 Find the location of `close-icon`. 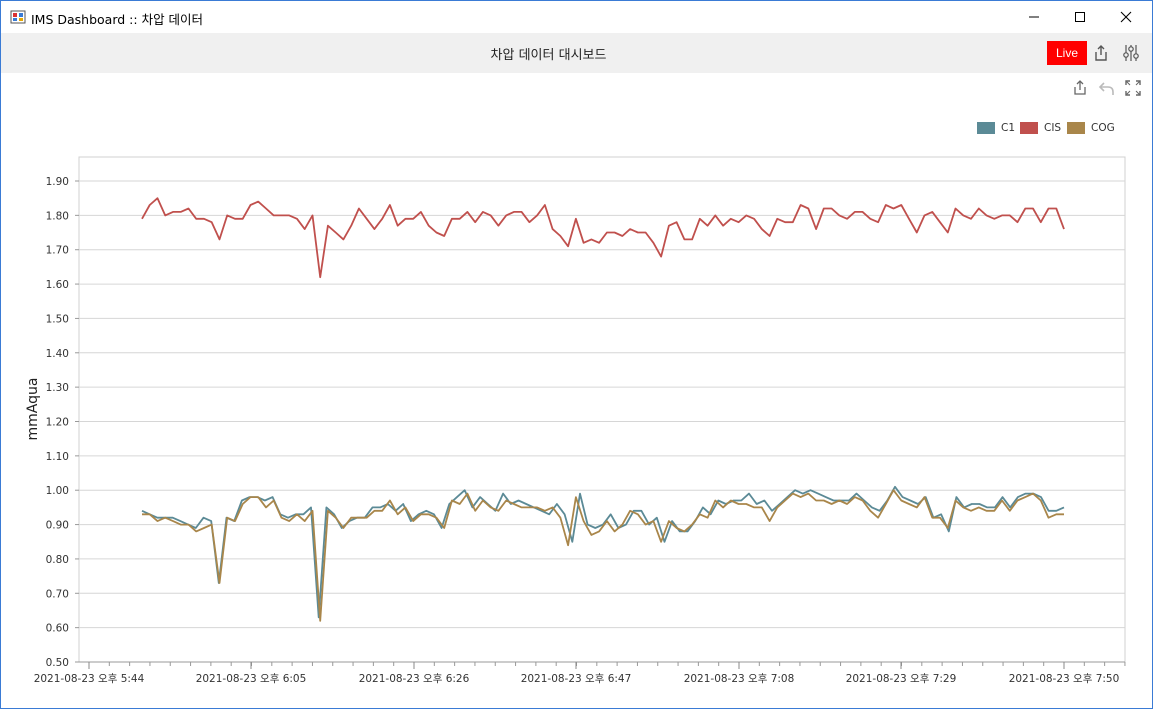

close-icon is located at coordinates (1126, 17).